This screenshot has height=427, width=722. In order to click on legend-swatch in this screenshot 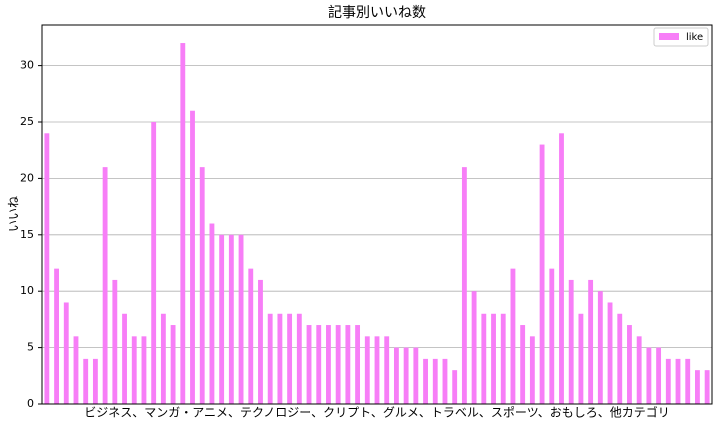, I will do `click(669, 36)`.